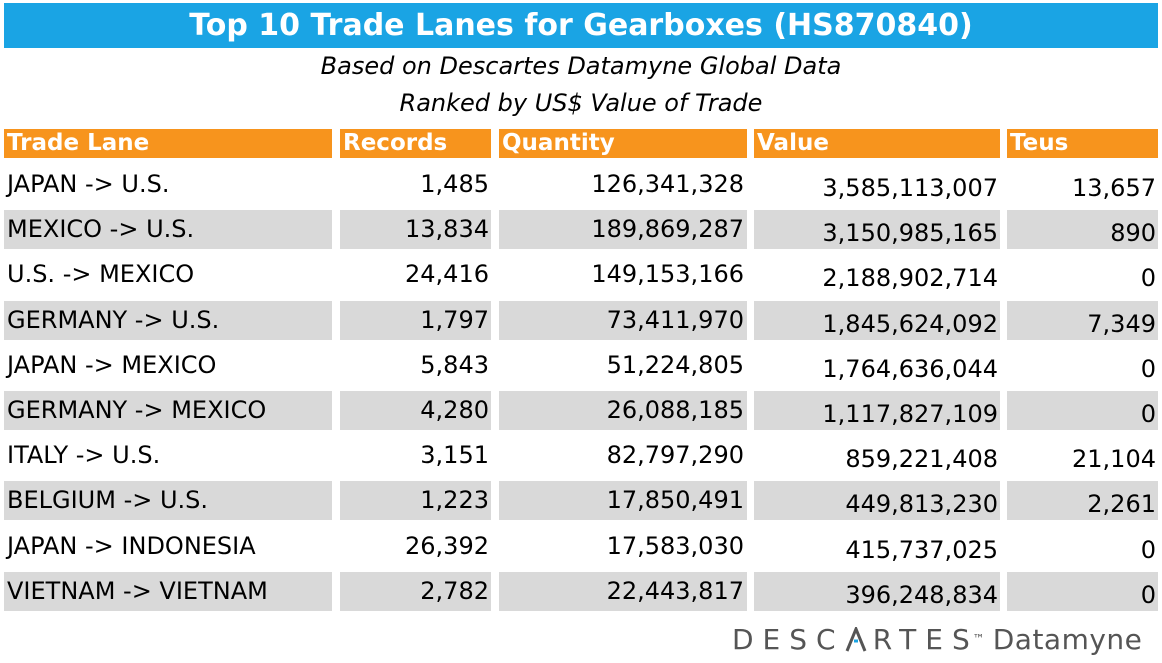 The height and width of the screenshot is (663, 1162). I want to click on cell-records: 26,392, so click(447, 546).